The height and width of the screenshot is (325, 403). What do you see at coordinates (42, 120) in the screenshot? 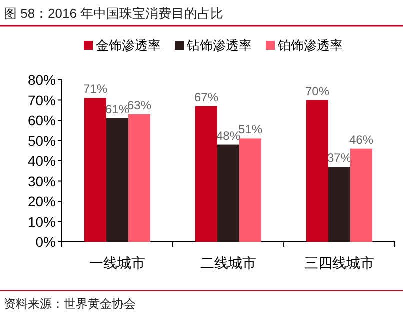
I see `y-tick-label: 60%` at bounding box center [42, 120].